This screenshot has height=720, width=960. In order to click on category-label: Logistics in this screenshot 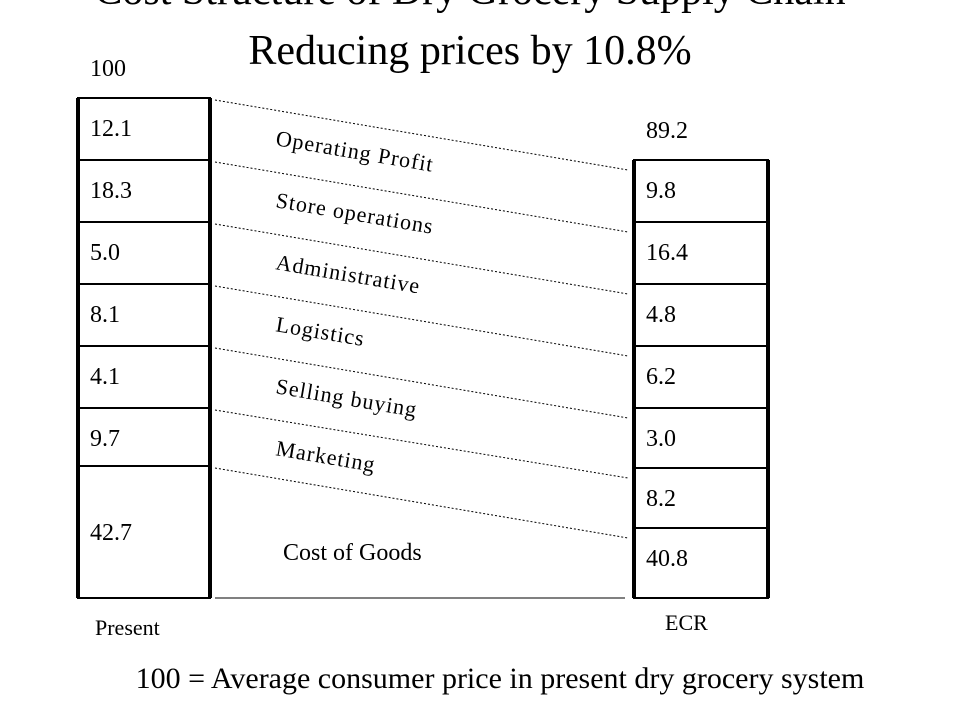, I will do `click(320, 331)`.